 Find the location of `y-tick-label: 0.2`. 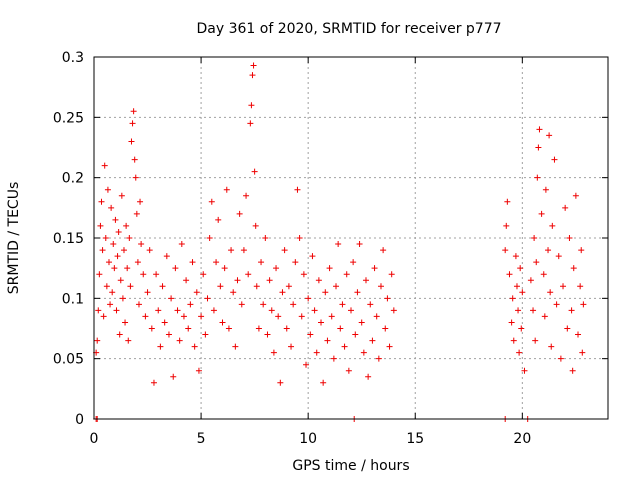

y-tick-label: 0.2 is located at coordinates (73, 179).